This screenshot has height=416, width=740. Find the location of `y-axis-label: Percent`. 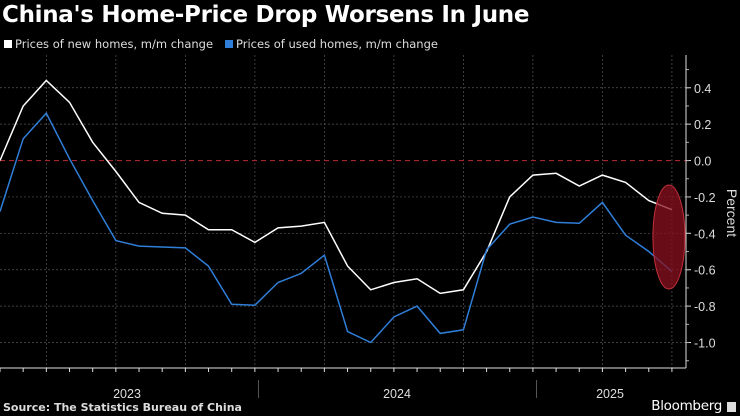

y-axis-label: Percent is located at coordinates (732, 213).